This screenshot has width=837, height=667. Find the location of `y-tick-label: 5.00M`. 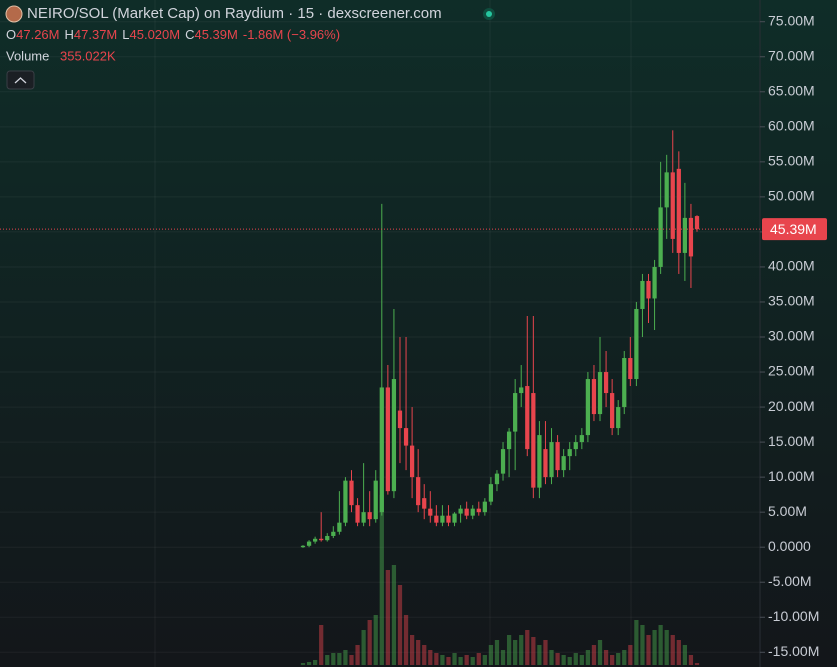

y-tick-label: 5.00M is located at coordinates (787, 511).